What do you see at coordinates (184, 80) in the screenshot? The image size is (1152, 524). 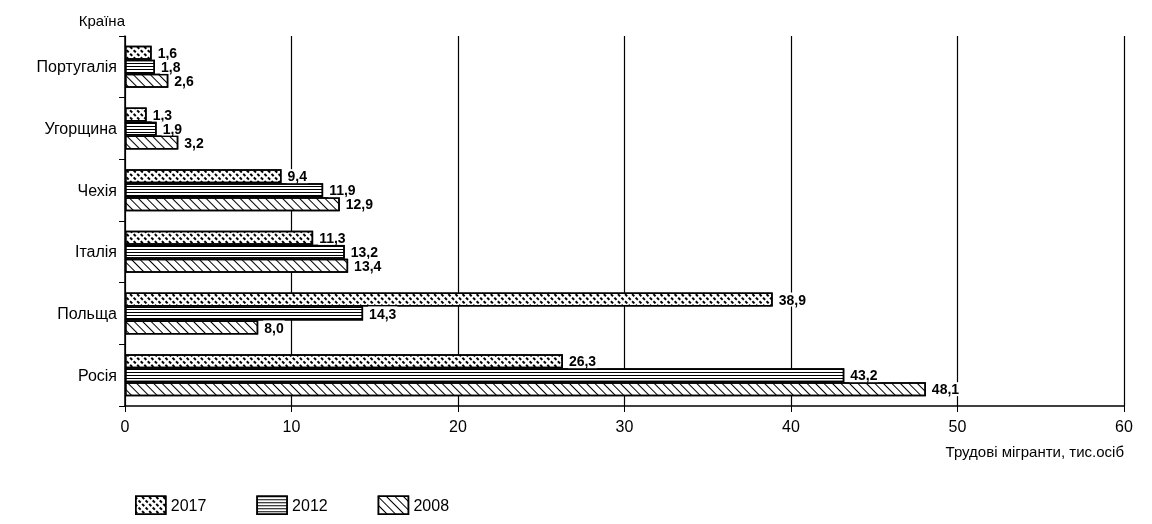 I see `data-label: 2,6` at bounding box center [184, 80].